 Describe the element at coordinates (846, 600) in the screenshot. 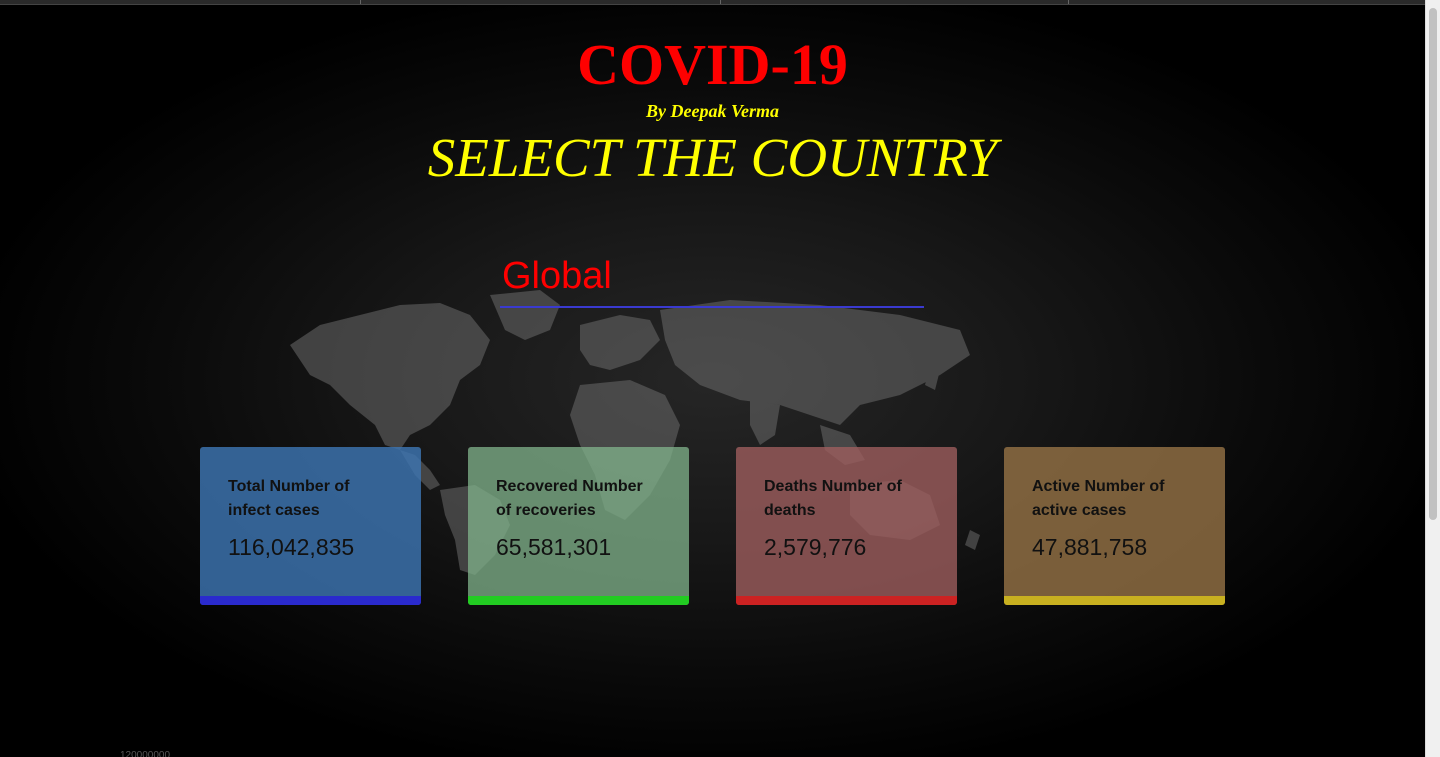

I see `deaths-card-bar` at that location.